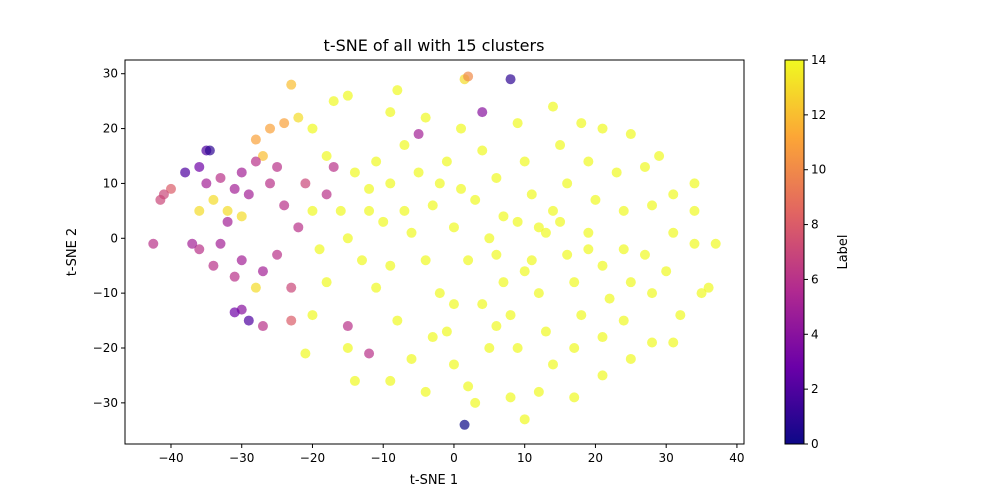 The width and height of the screenshot is (1000, 500). I want to click on y-tick-label: −10, so click(105, 293).